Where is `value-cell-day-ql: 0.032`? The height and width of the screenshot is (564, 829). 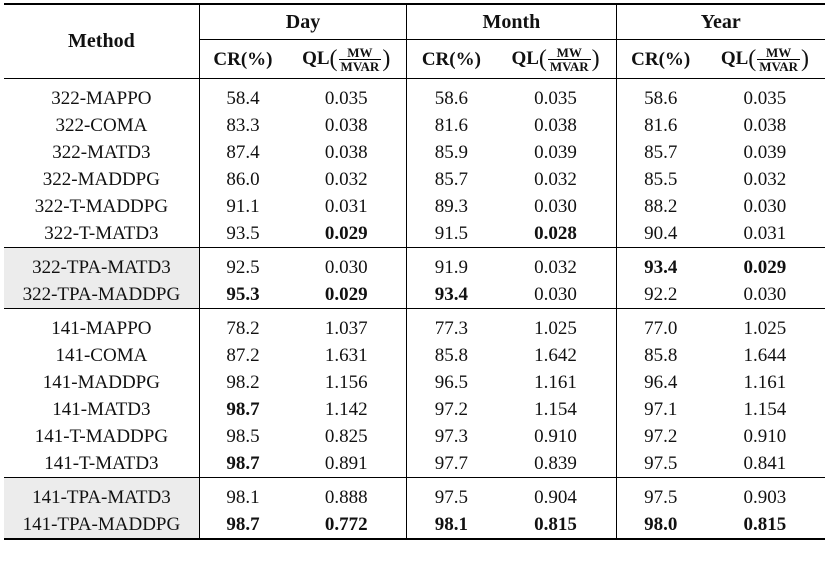 value-cell-day-ql: 0.032 is located at coordinates (347, 179).